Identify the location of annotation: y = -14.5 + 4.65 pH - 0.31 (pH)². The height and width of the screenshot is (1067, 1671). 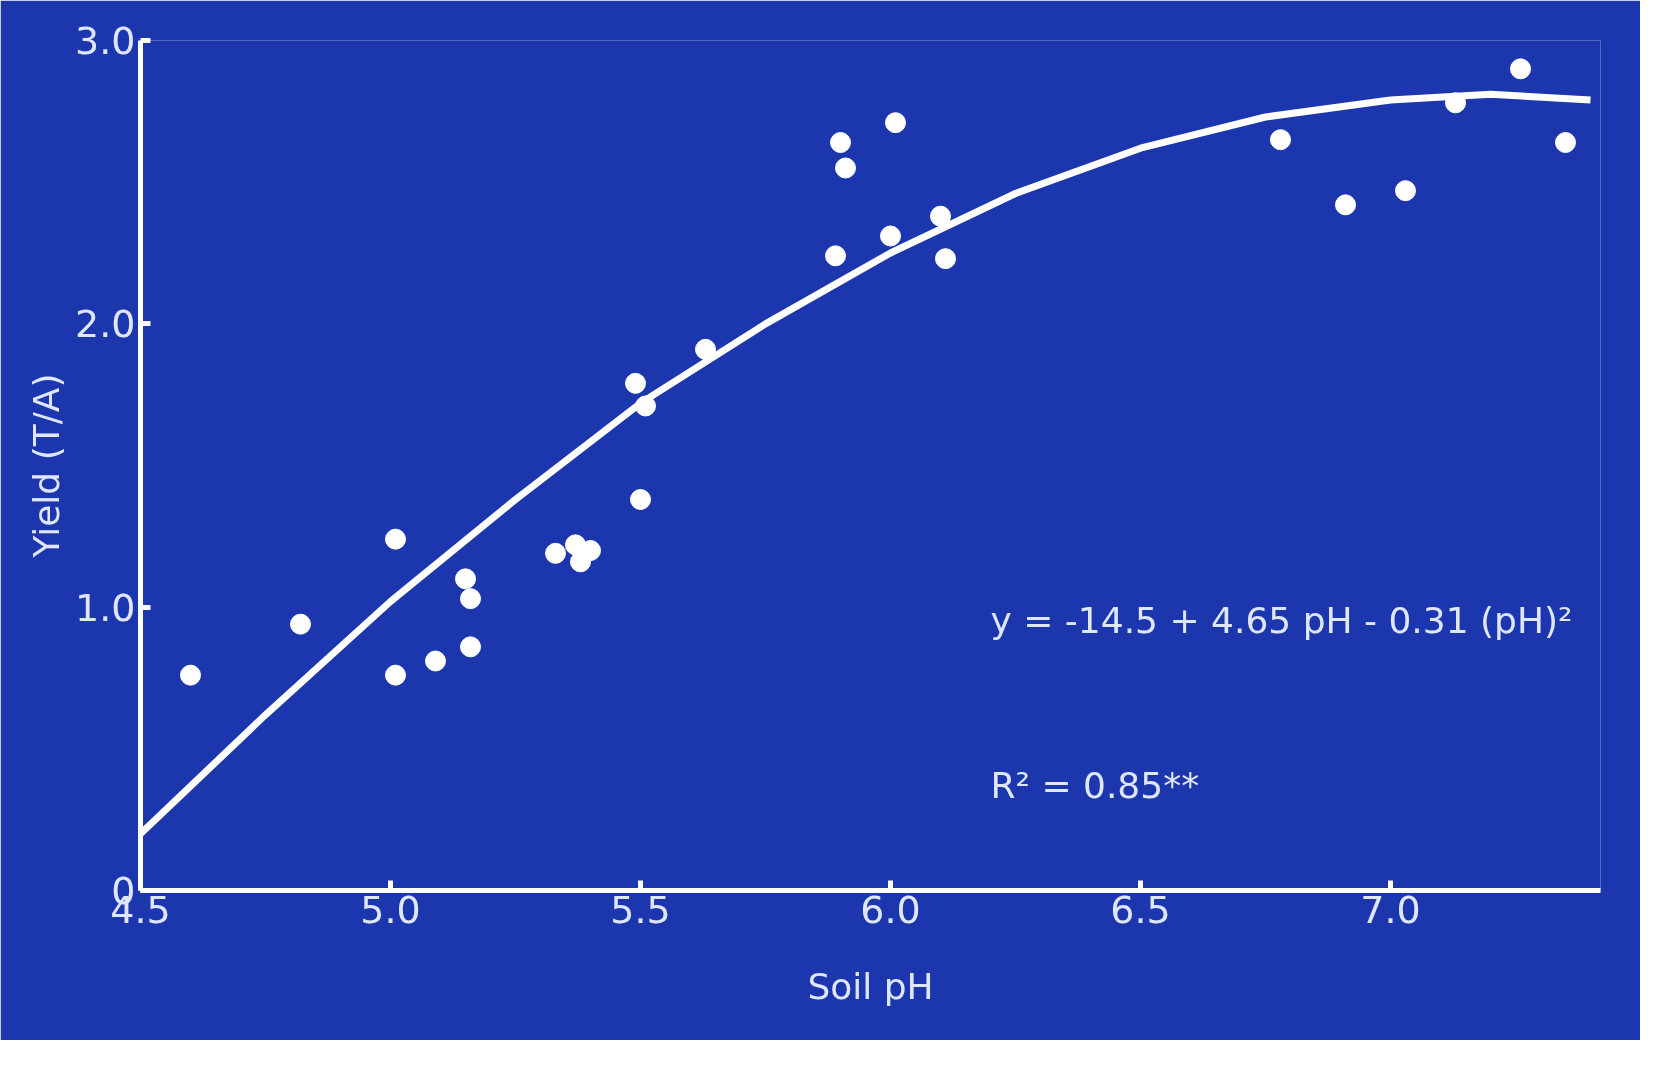
(1281, 621).